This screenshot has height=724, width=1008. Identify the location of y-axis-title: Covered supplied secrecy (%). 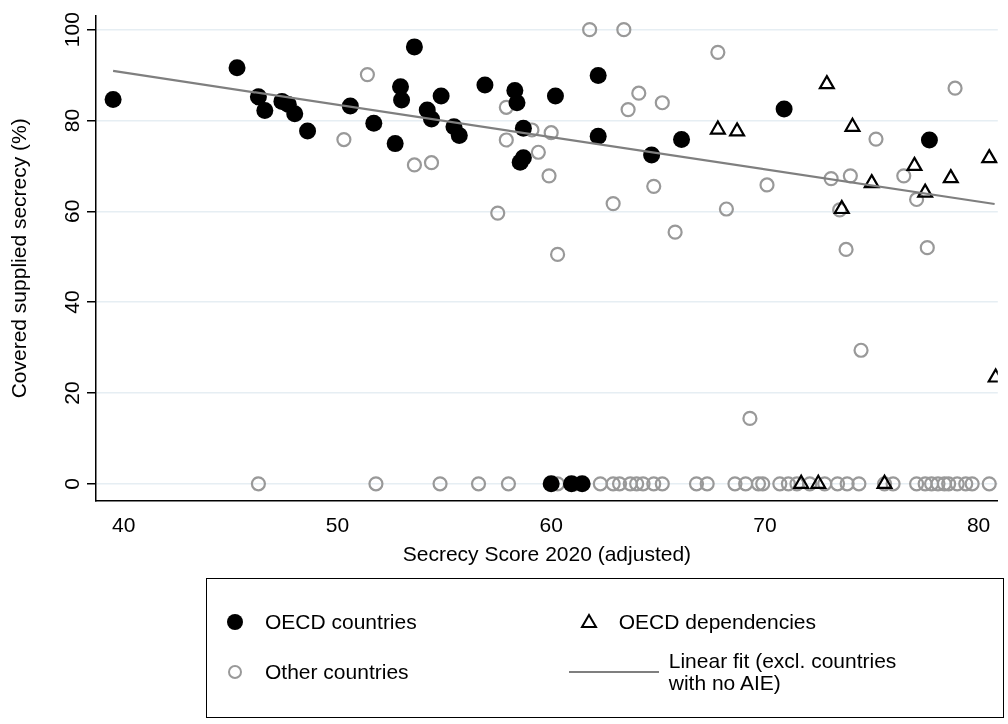
(19, 258).